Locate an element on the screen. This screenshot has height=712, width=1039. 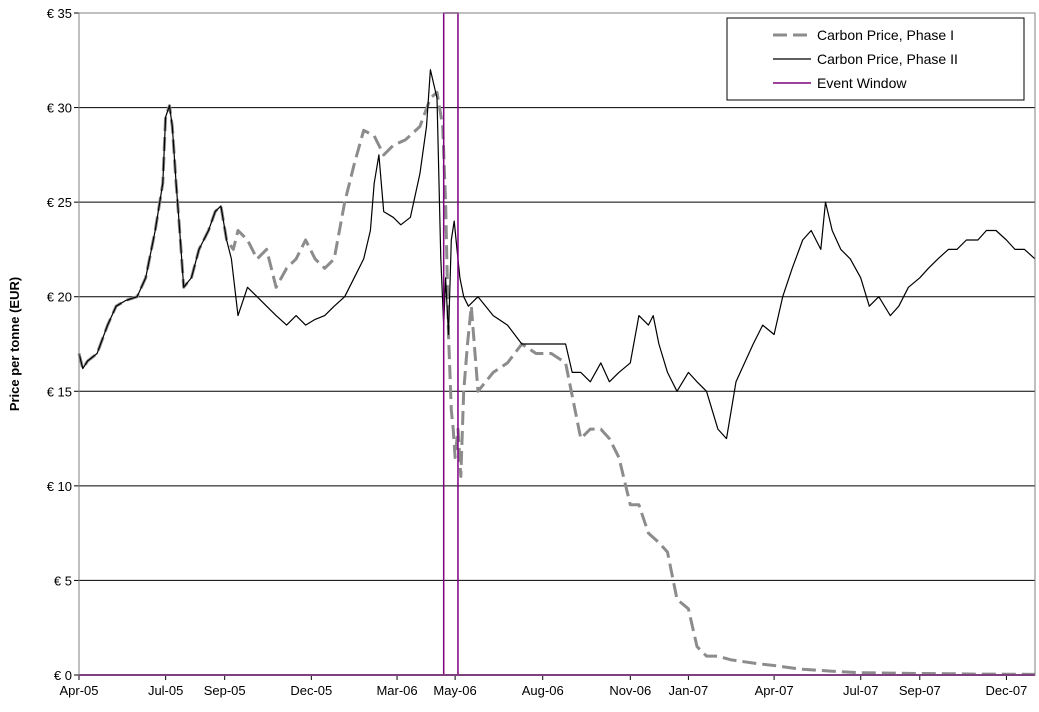
y-tick-label: € 10 is located at coordinates (59, 486).